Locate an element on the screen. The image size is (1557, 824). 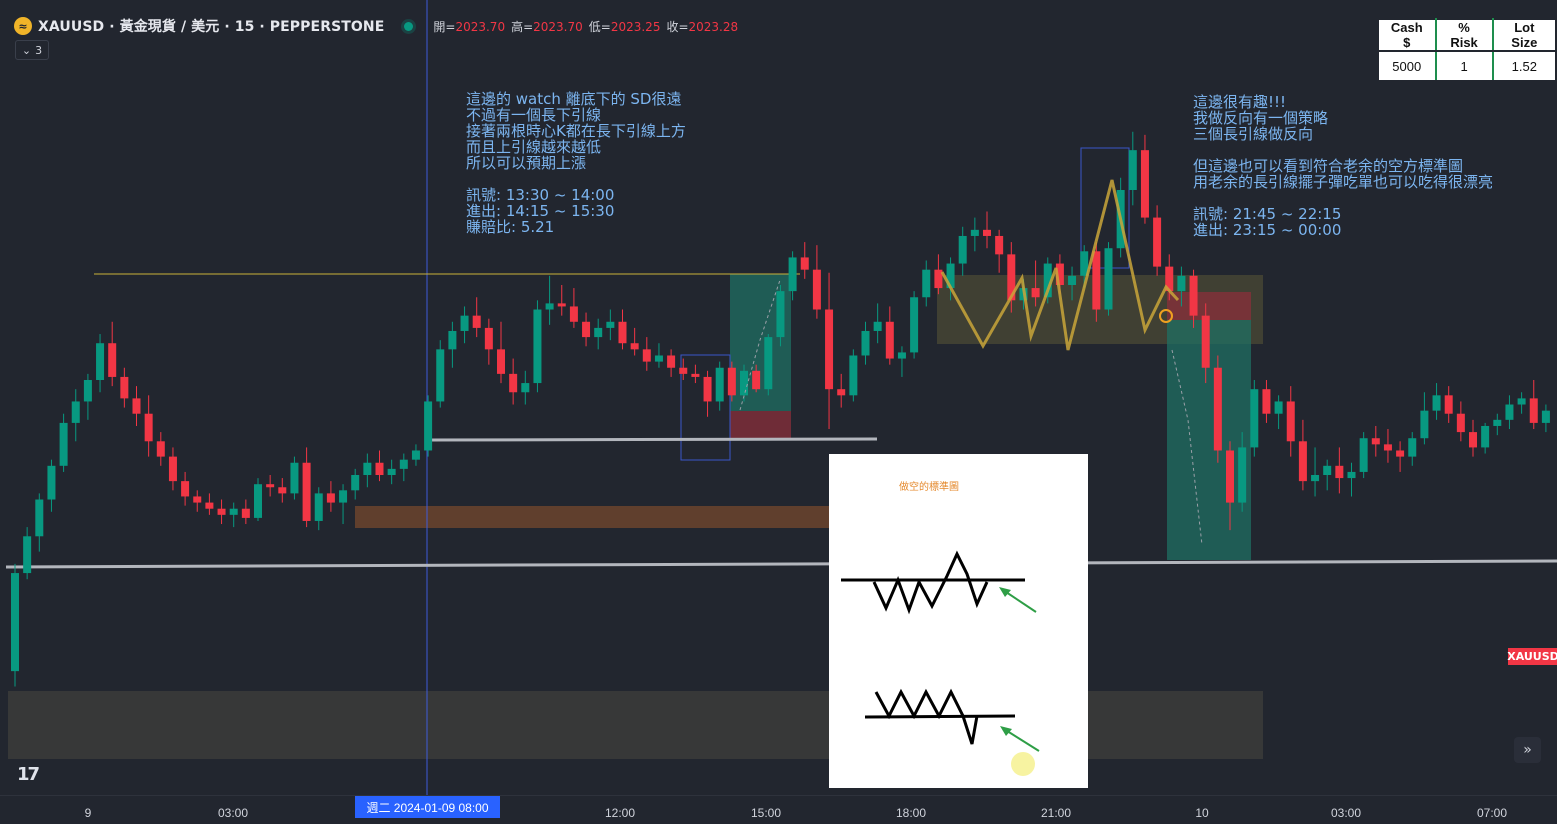
time-tick: 18:00 is located at coordinates (911, 813).